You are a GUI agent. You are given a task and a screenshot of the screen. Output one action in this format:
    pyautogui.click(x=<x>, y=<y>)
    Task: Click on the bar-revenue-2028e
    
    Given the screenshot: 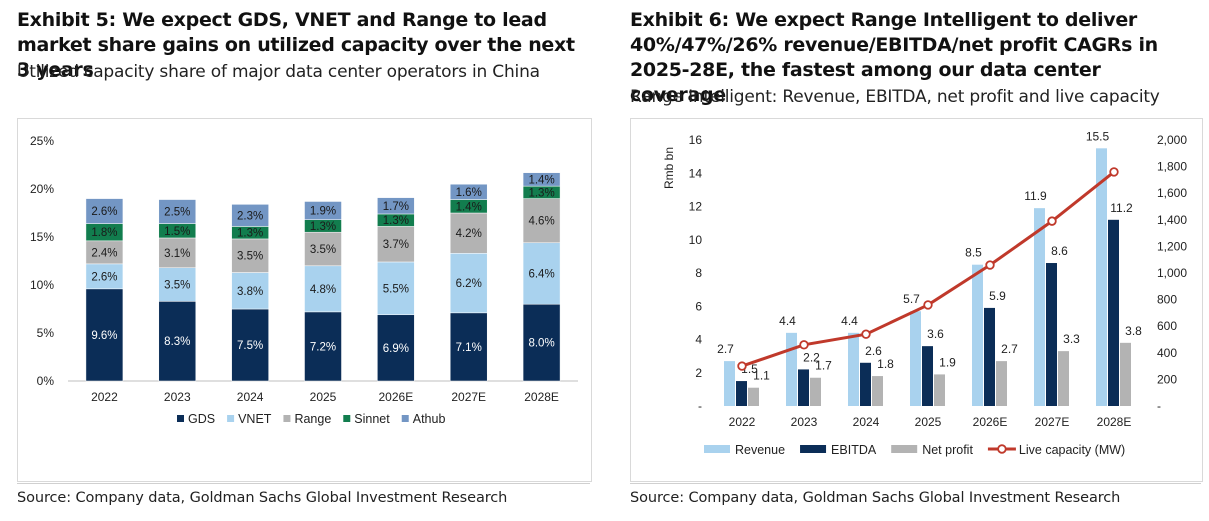 What is the action you would take?
    pyautogui.click(x=1101, y=277)
    